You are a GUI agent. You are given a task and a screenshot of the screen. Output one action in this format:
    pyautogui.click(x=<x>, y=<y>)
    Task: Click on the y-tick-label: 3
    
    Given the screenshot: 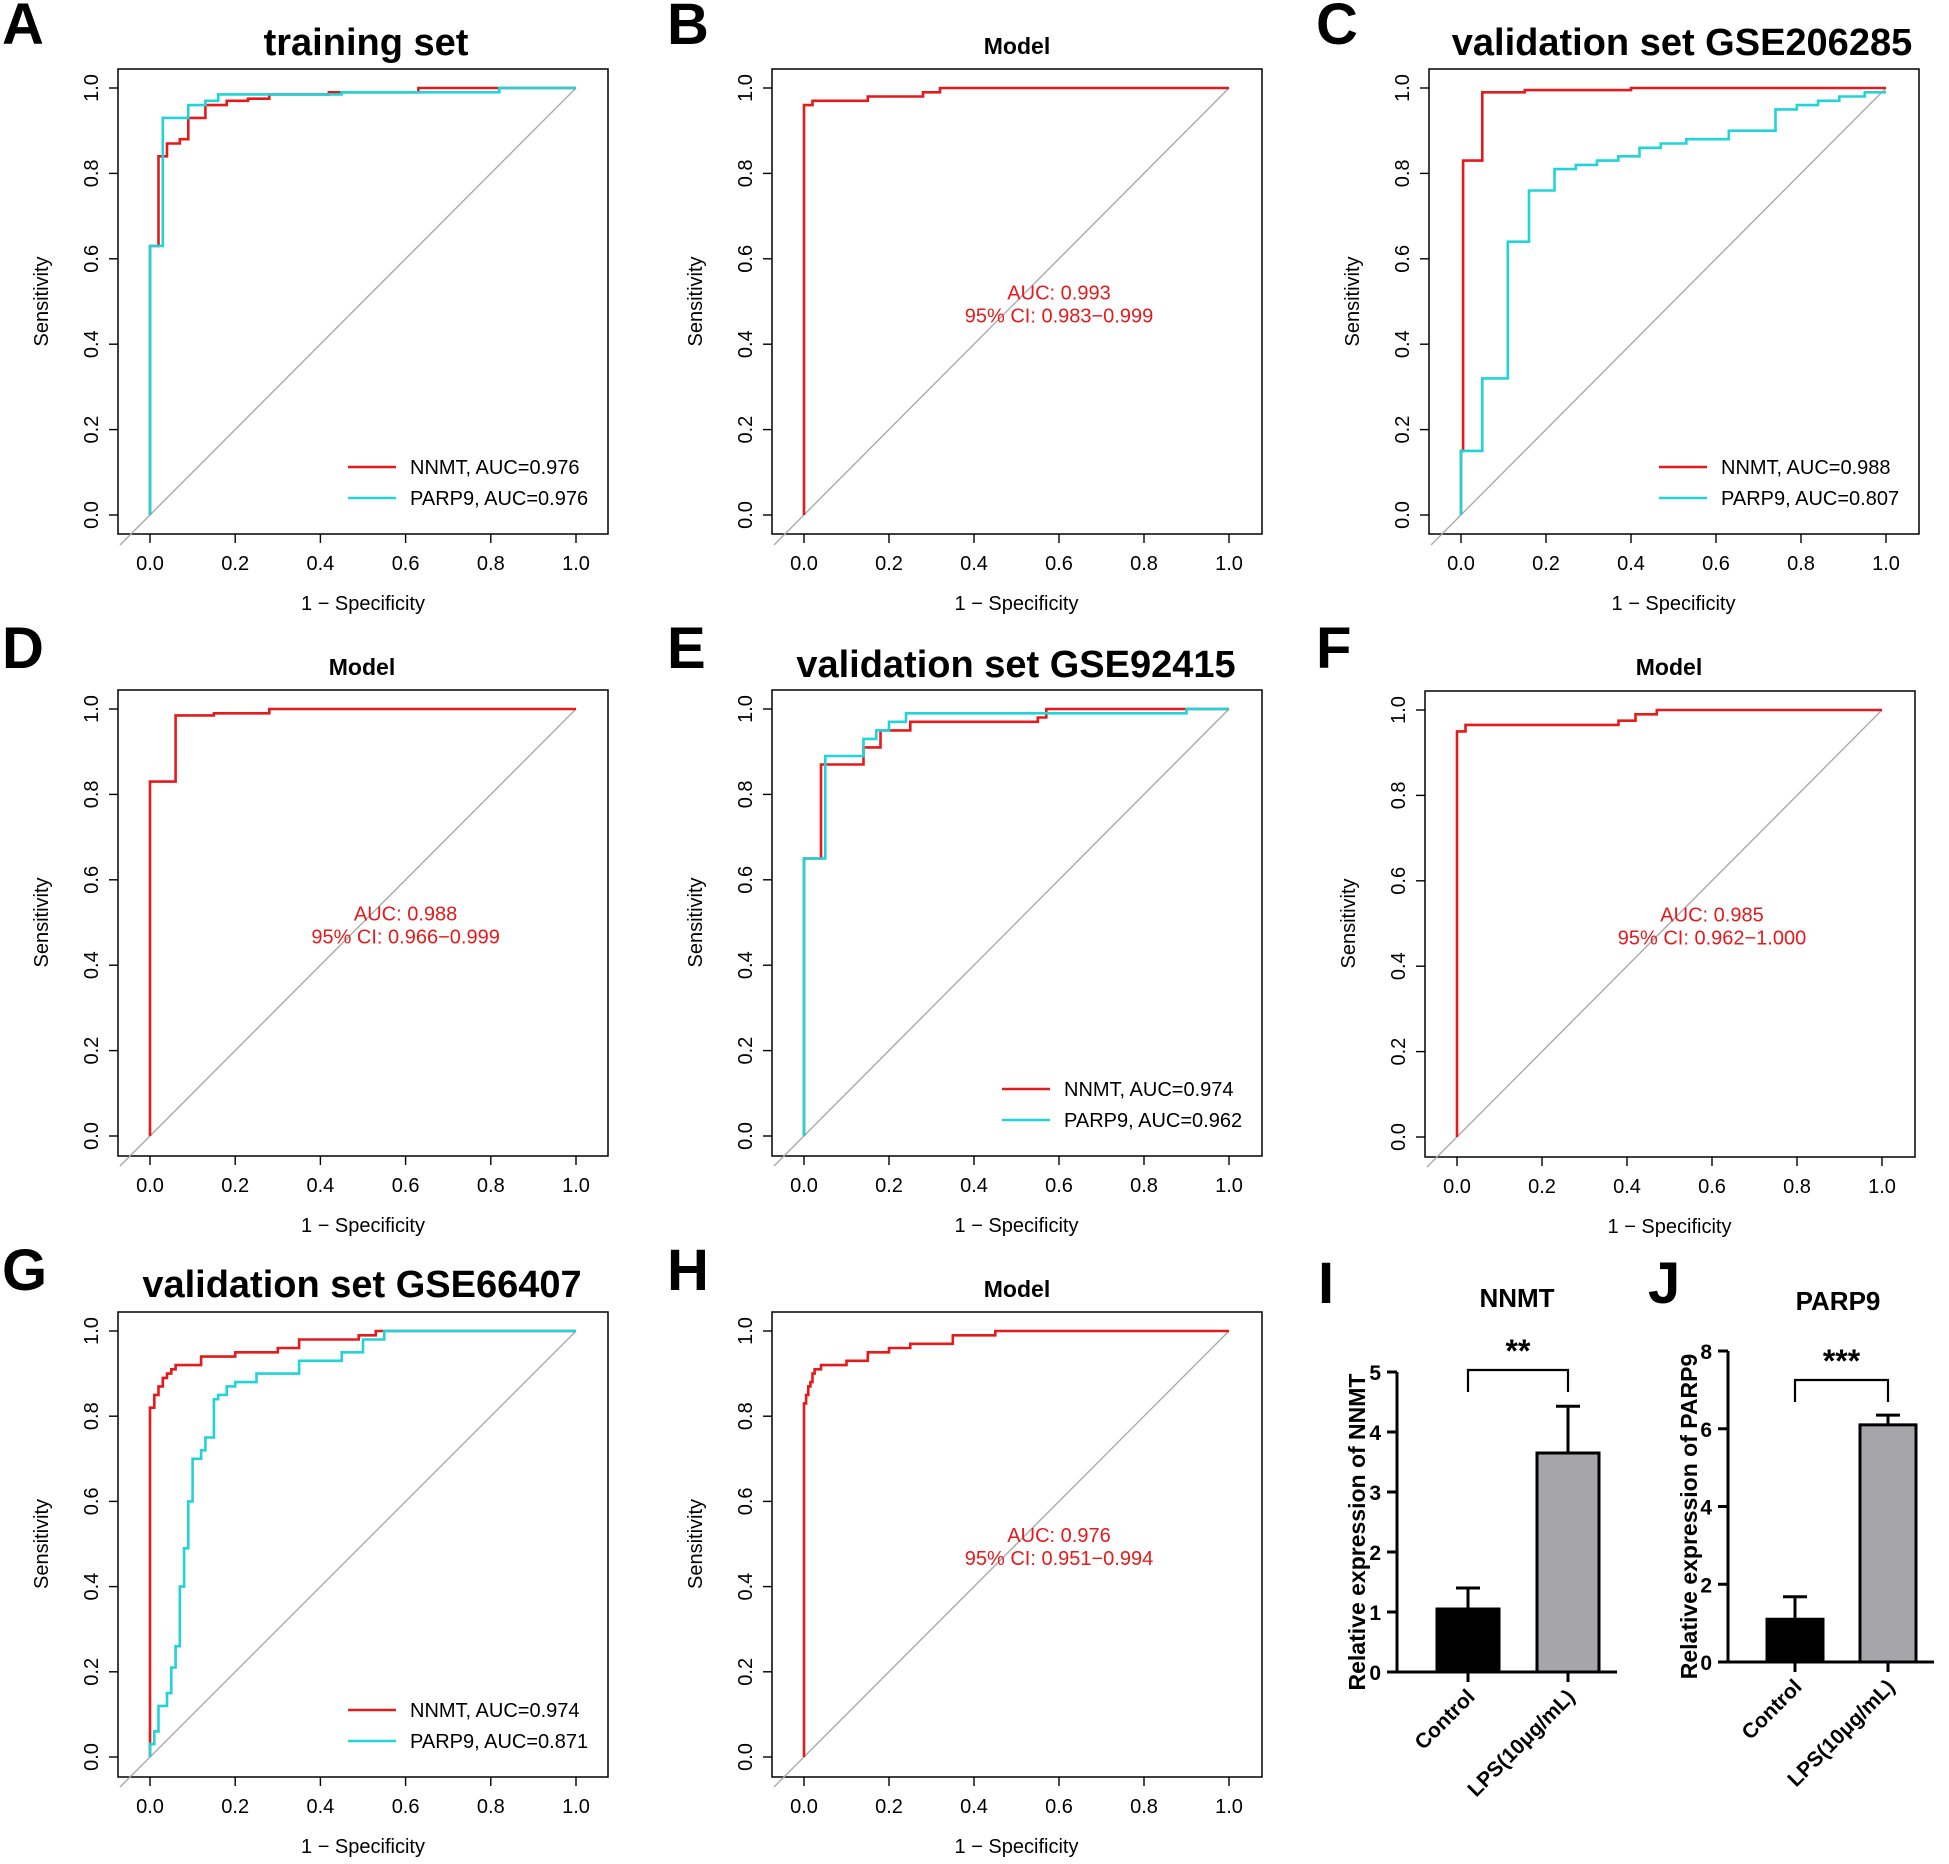 What is the action you would take?
    pyautogui.click(x=1375, y=1493)
    